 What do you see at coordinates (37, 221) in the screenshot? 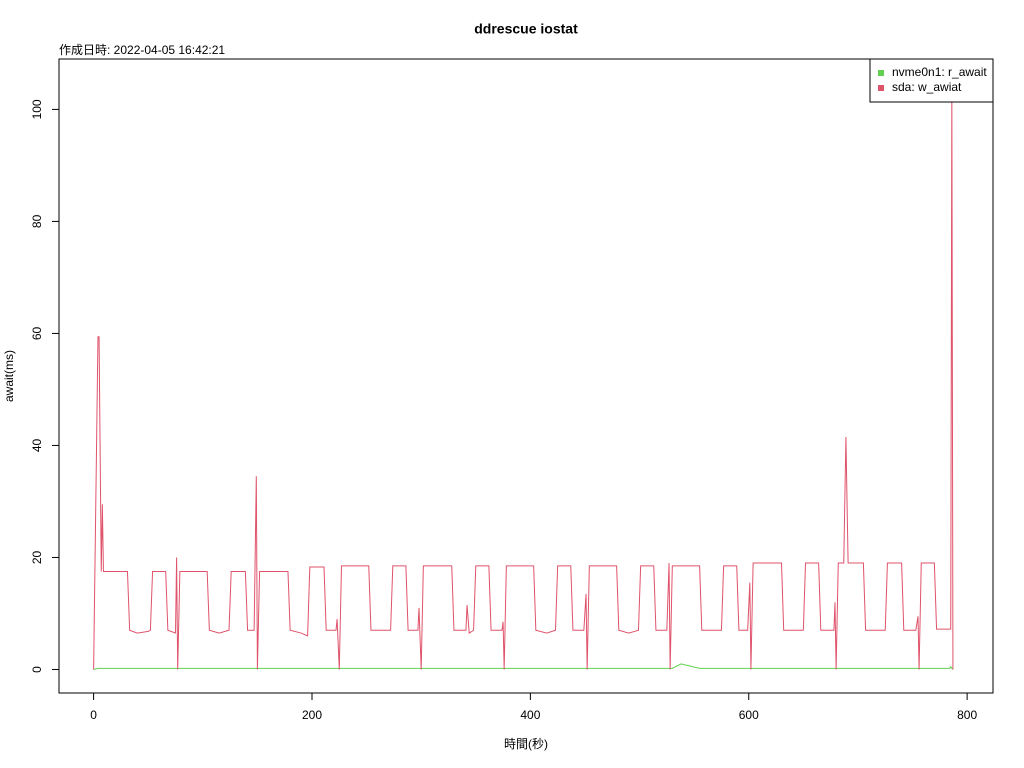
I see `y-tick-label: 80` at bounding box center [37, 221].